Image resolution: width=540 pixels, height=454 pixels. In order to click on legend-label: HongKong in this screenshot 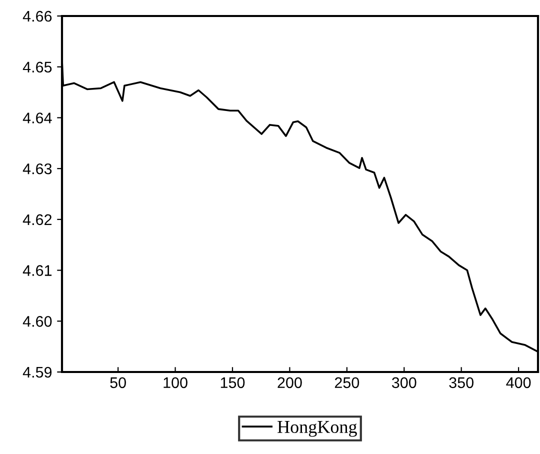, I will do `click(317, 429)`.